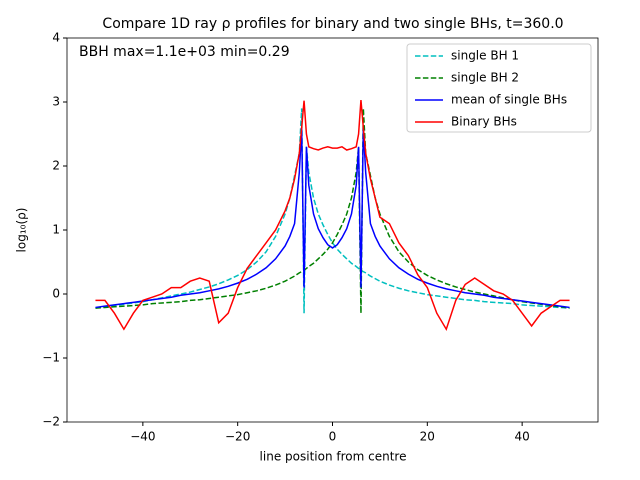 The image size is (640, 480). Describe the element at coordinates (142, 437) in the screenshot. I see `x-tick-label: −40` at that location.